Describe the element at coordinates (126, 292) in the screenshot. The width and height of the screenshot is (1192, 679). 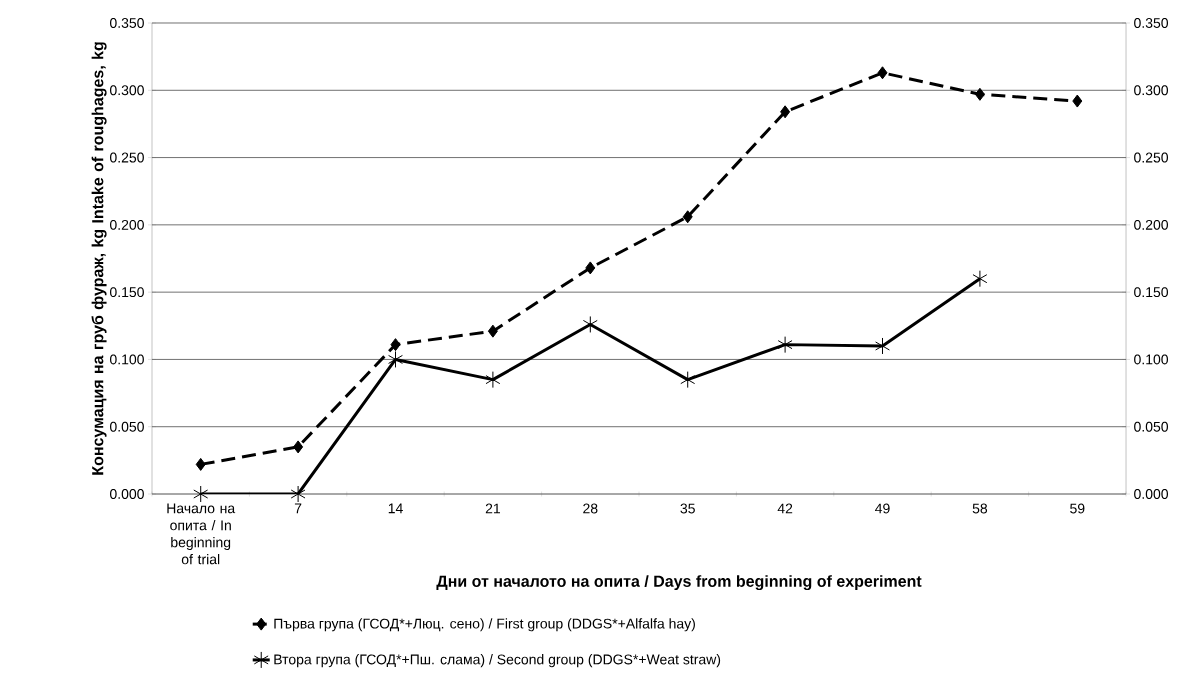
I see `y-tick-label: 0.150` at that location.